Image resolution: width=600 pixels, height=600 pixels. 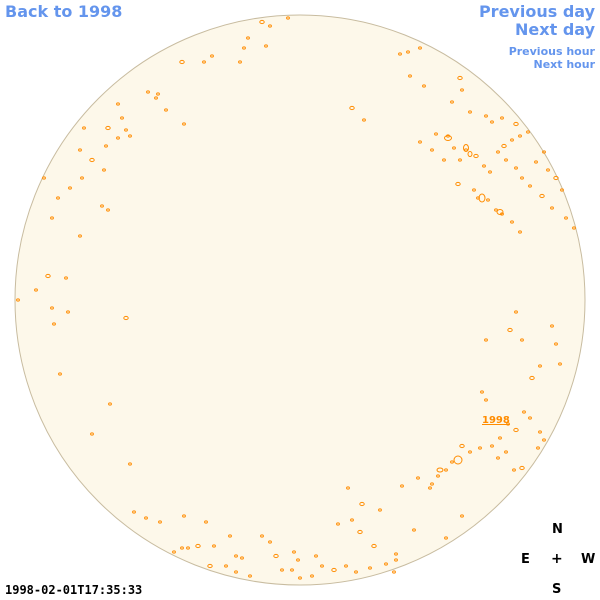 What do you see at coordinates (557, 589) in the screenshot?
I see `compass-south: S` at bounding box center [557, 589].